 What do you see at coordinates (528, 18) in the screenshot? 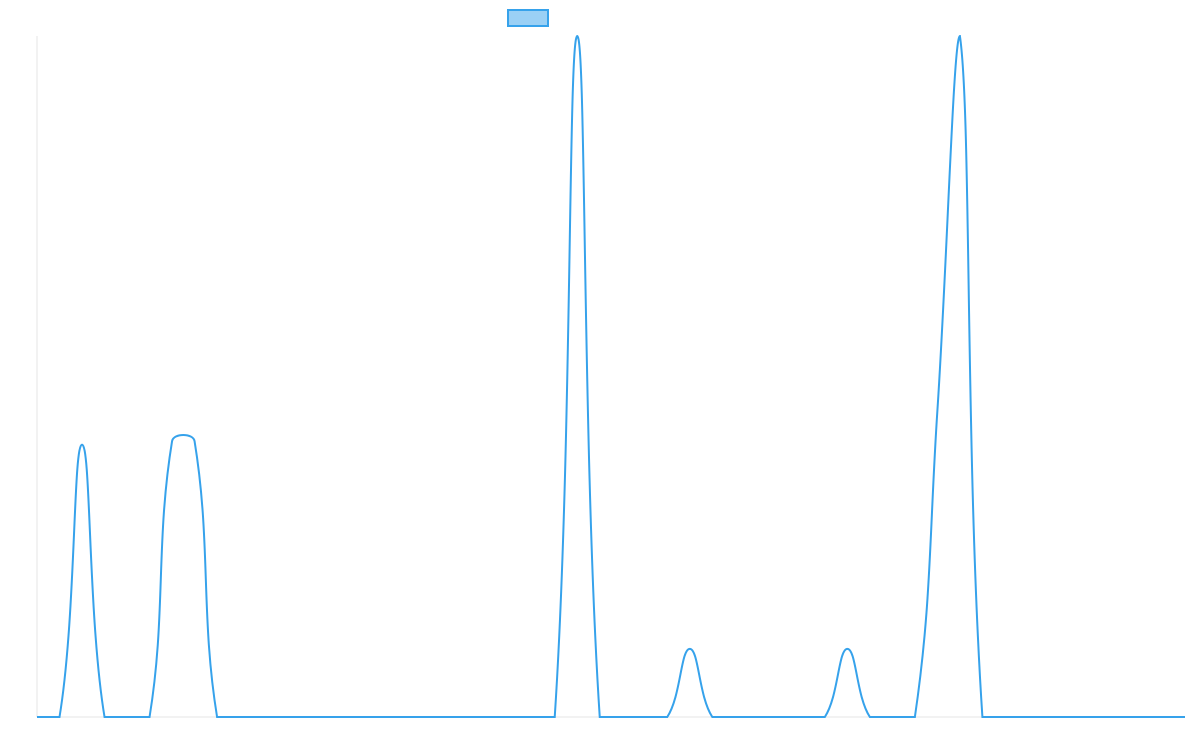
I see `legend-swatch` at bounding box center [528, 18].